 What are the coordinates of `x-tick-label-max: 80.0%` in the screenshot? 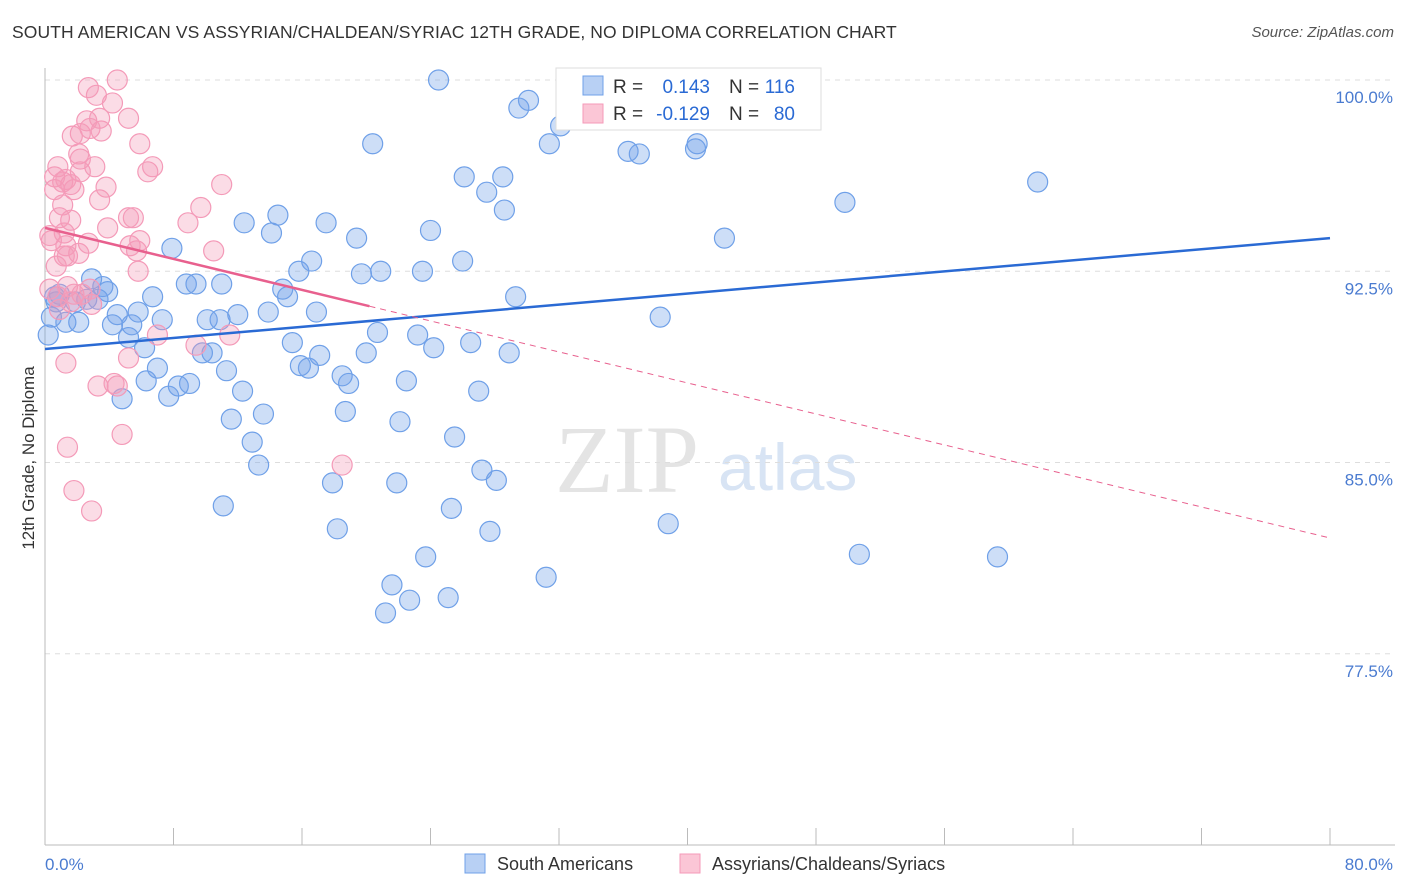 It's located at (1369, 864).